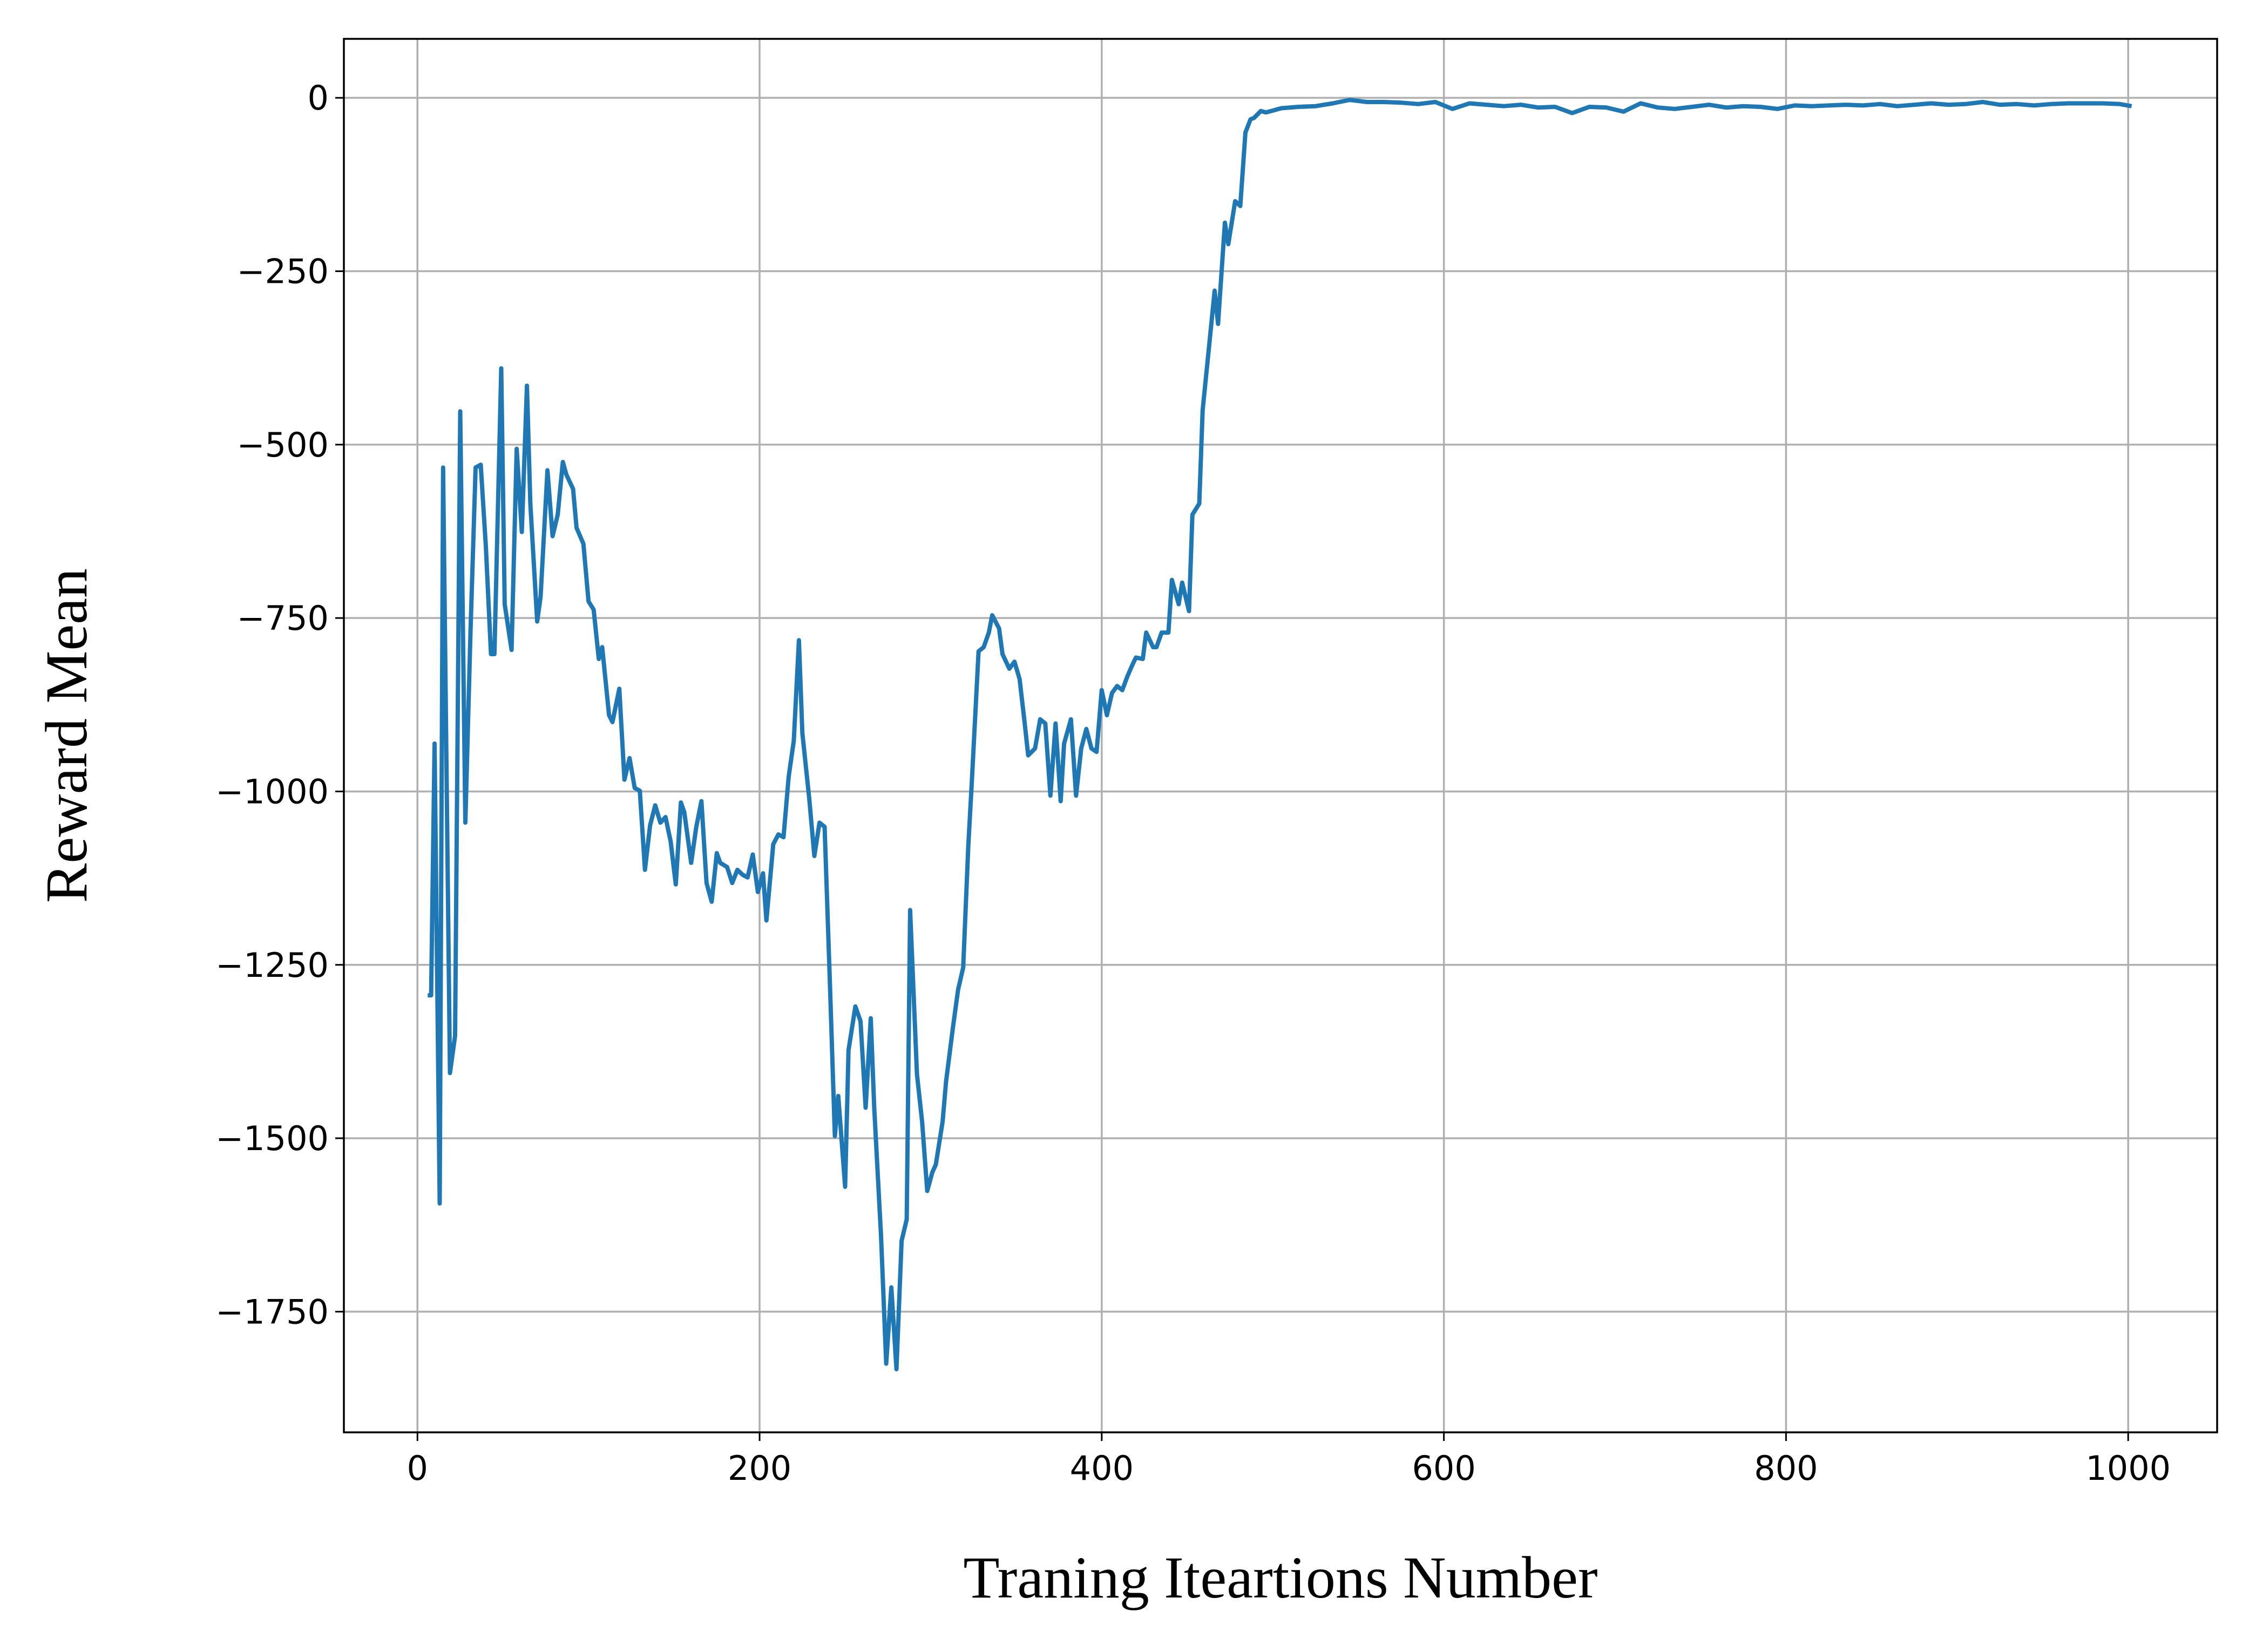  What do you see at coordinates (759, 1468) in the screenshot?
I see `x-tick-label: 200` at bounding box center [759, 1468].